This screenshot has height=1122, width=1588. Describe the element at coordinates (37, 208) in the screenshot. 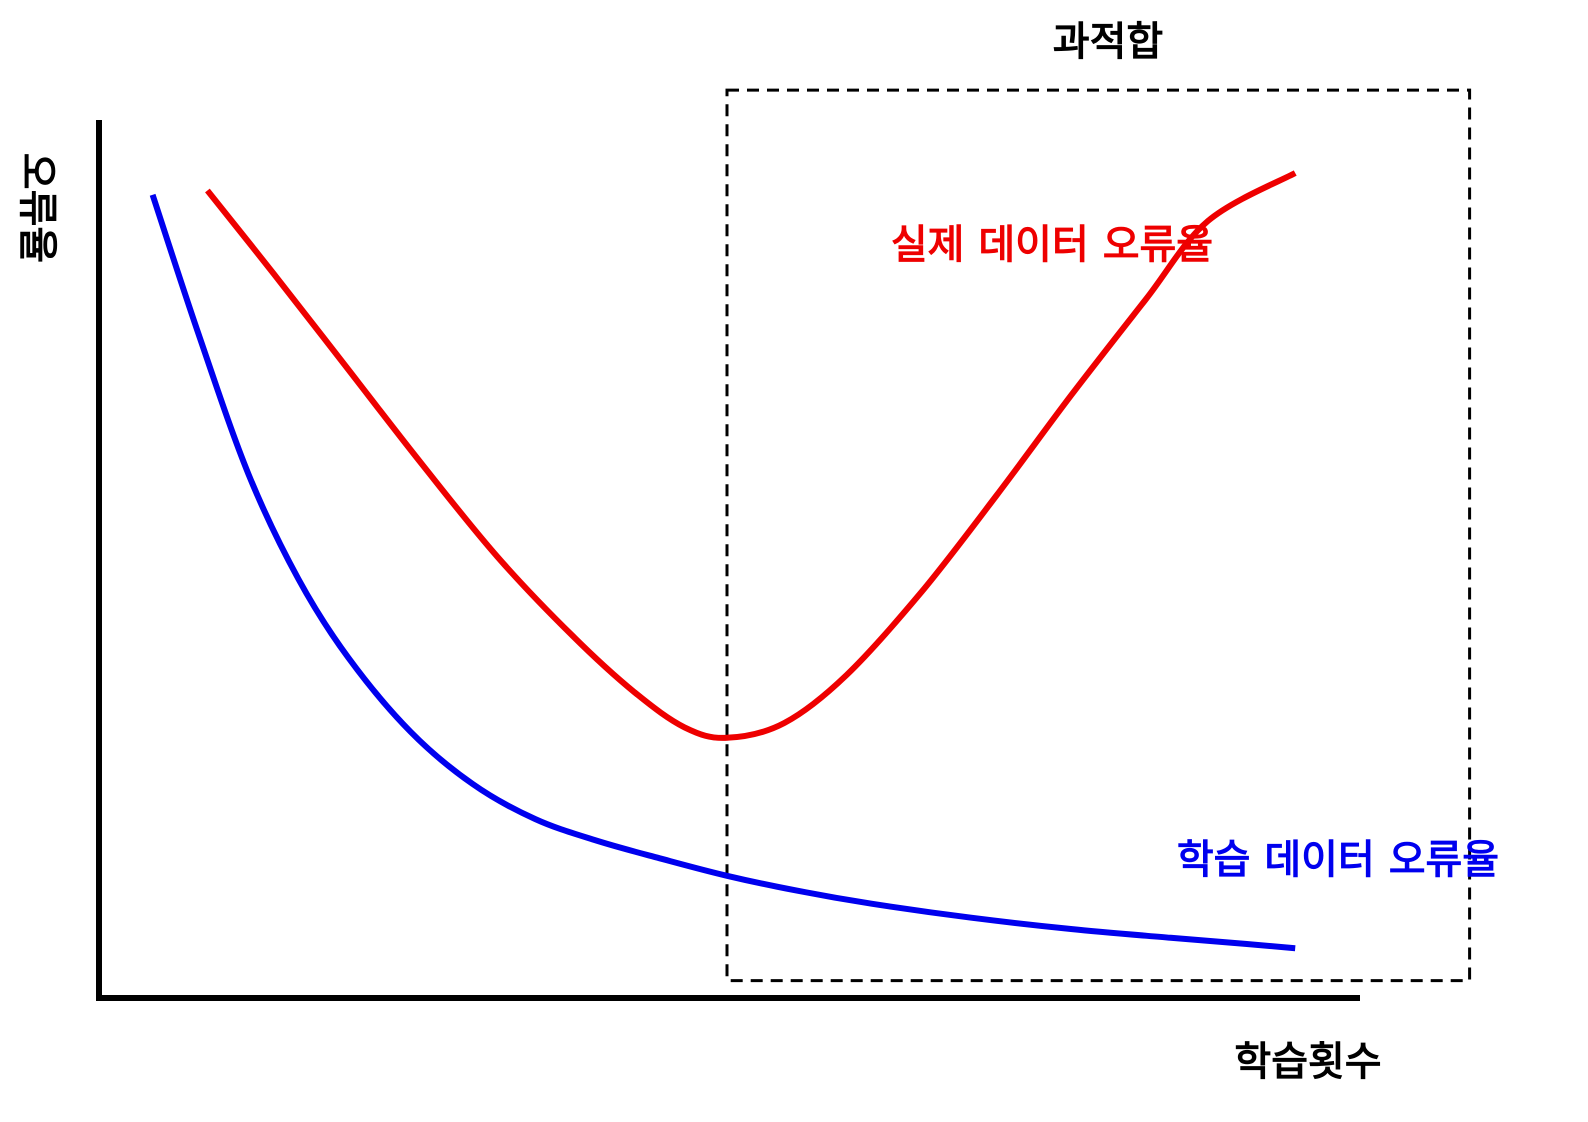

I see `y-axis-label: 오류율` at that location.